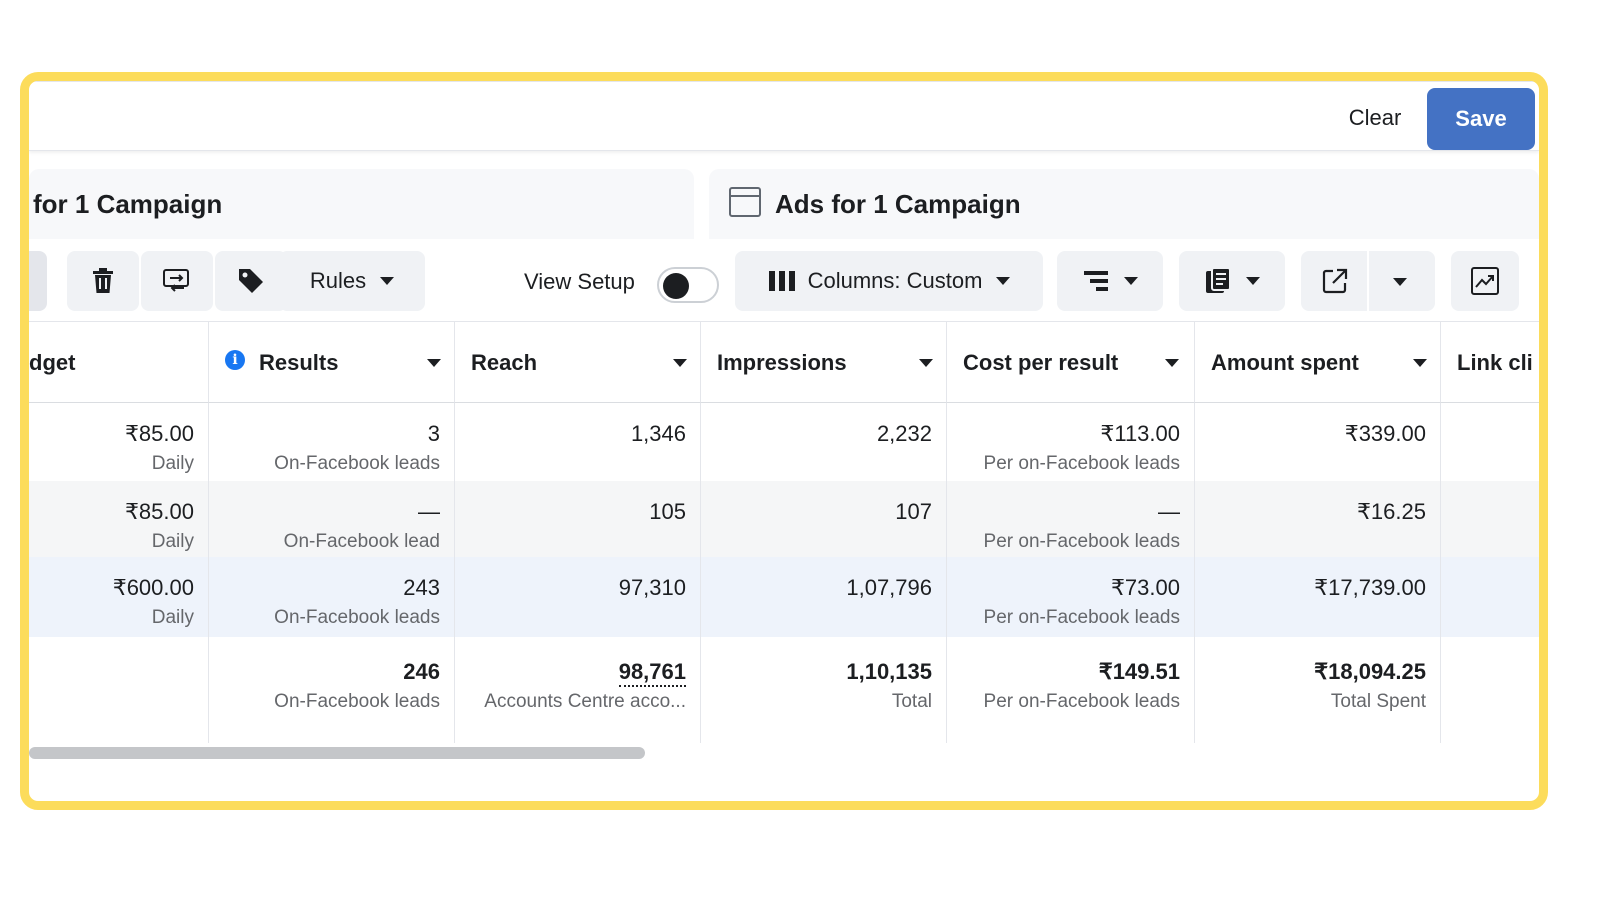 This screenshot has height=900, width=1600. What do you see at coordinates (1232, 281) in the screenshot?
I see `reports-dropdown` at bounding box center [1232, 281].